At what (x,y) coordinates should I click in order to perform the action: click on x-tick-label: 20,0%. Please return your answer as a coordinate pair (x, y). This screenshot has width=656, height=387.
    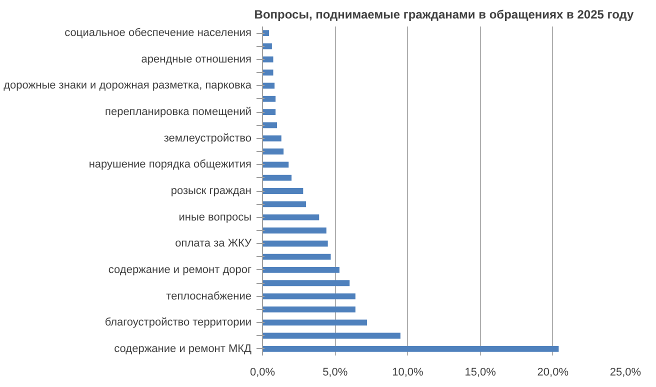
    Looking at the image, I should click on (553, 372).